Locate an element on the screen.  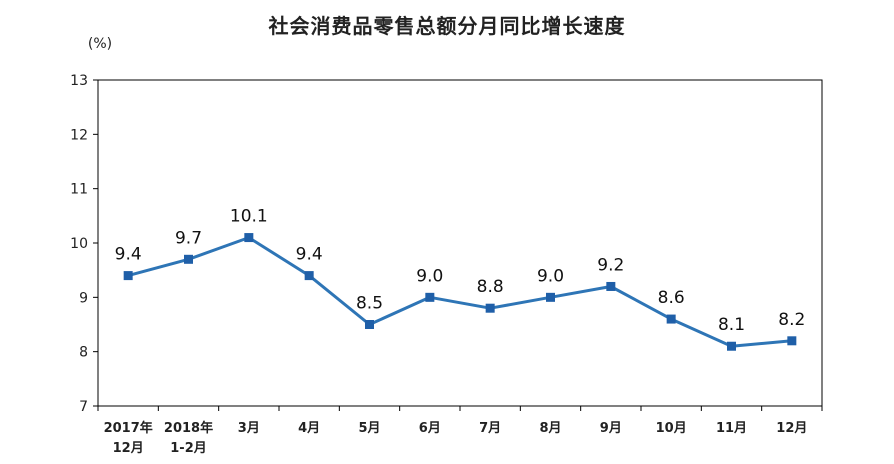
x-tick-label: 2017年 12月 is located at coordinates (128, 438).